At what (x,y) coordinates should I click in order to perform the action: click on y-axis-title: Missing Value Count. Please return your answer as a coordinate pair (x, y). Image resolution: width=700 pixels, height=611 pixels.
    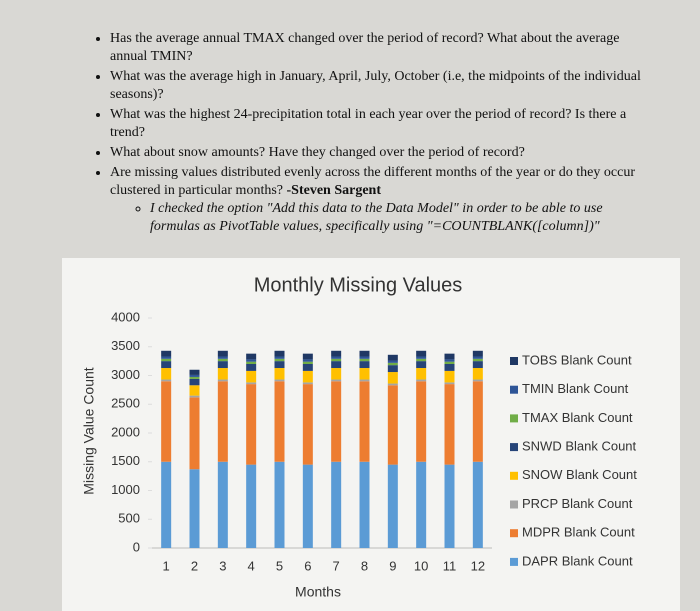
    Looking at the image, I should click on (89, 430).